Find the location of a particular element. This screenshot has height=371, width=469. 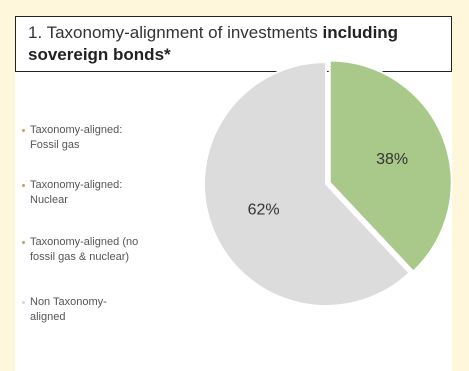

title-text: 1. Taxonomy-alignment of investments is located at coordinates (173, 32).